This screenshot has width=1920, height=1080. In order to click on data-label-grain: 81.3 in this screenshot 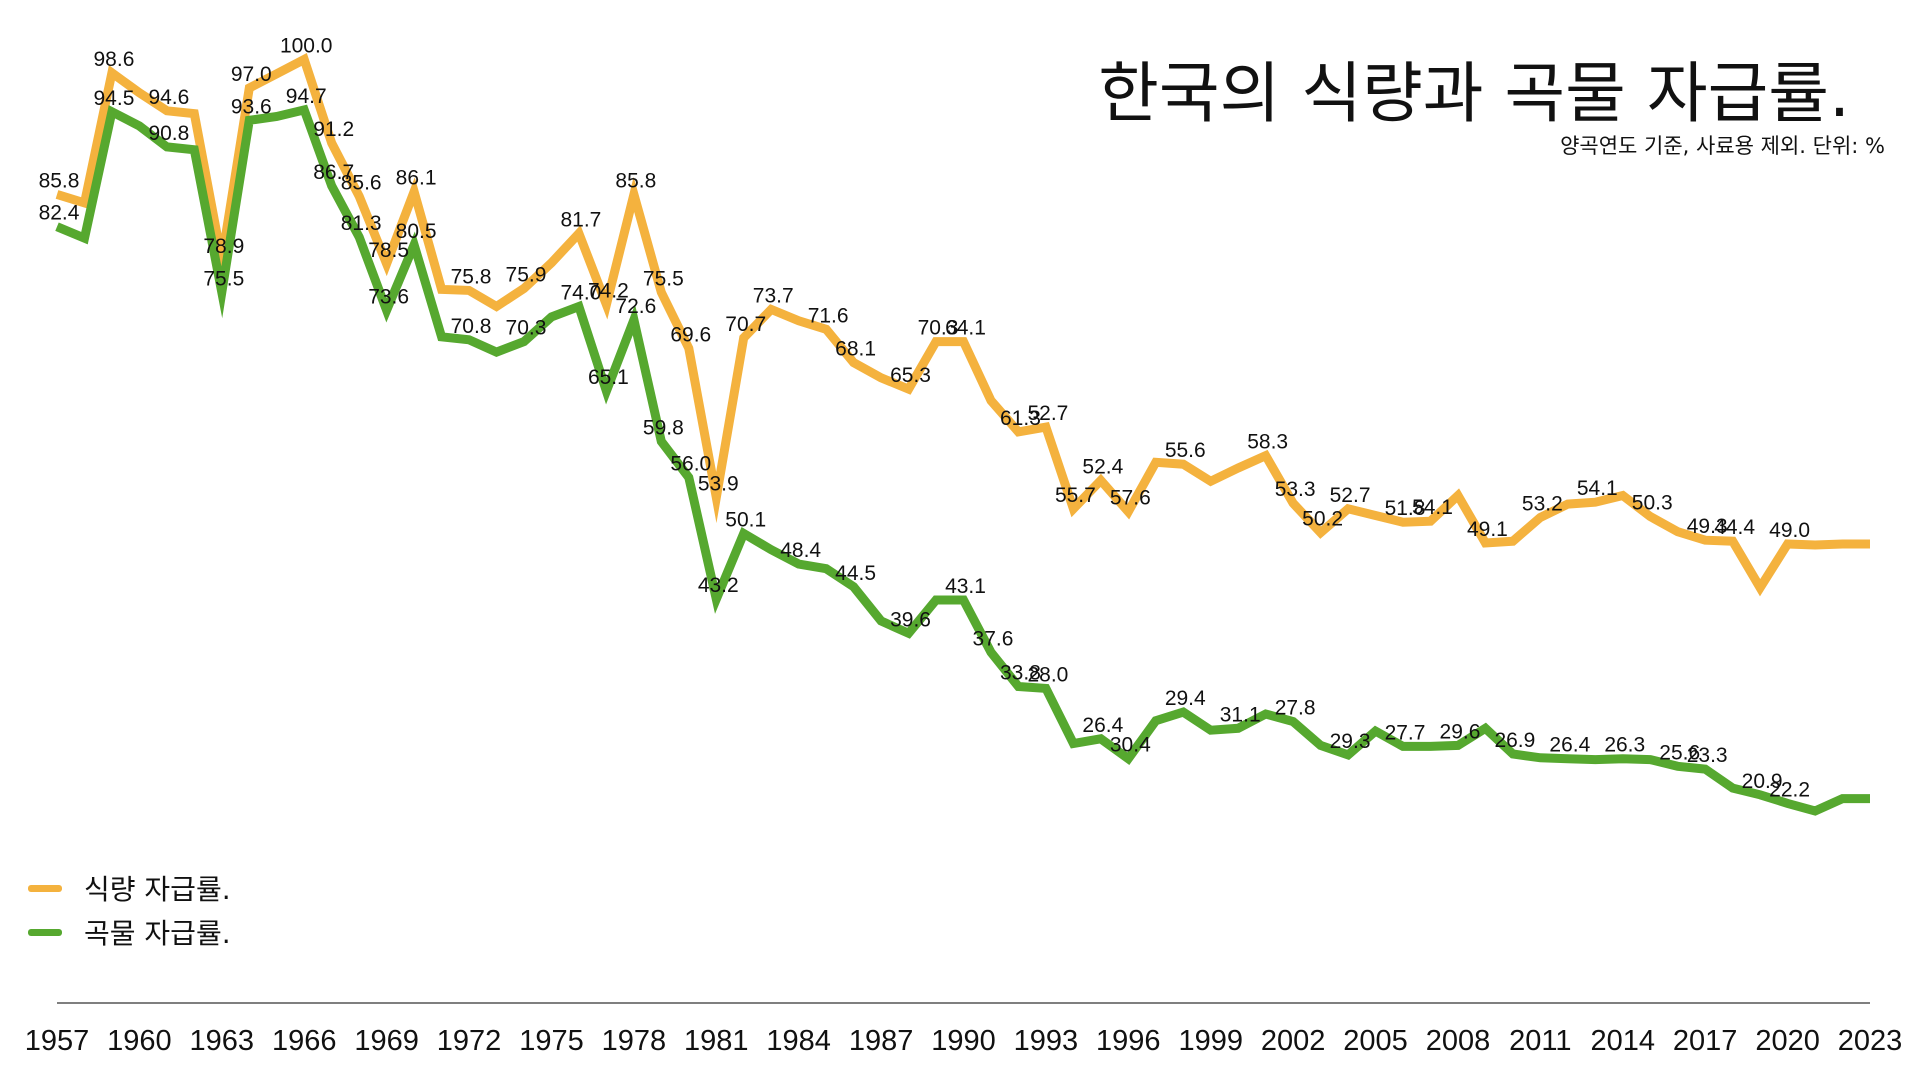, I will do `click(361, 223)`.